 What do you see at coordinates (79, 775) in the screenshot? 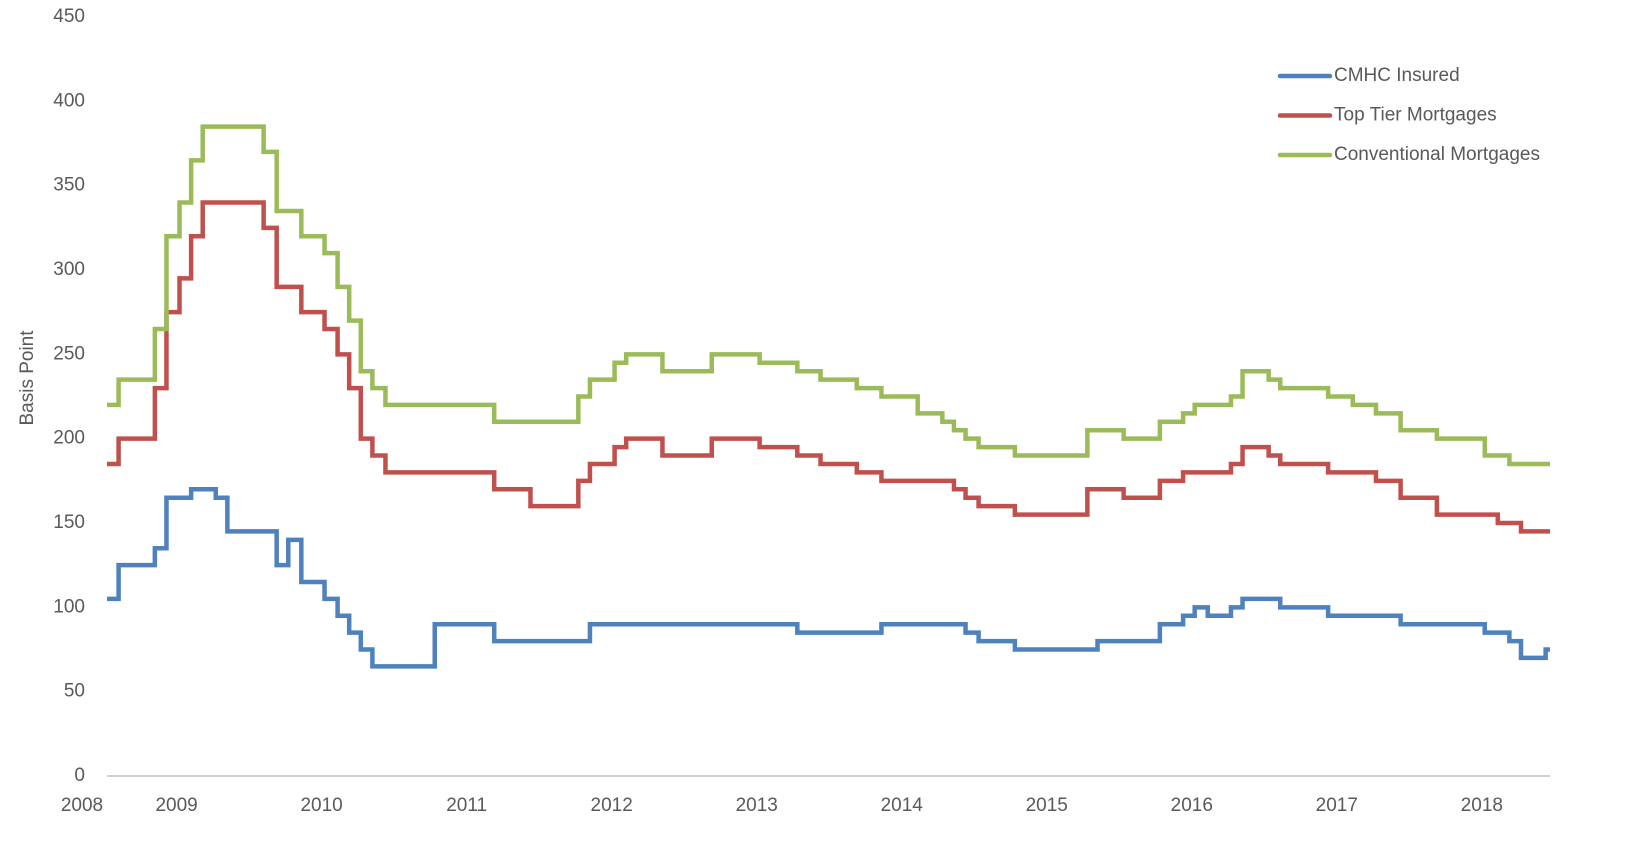
I see `y-tick-label: 0` at bounding box center [79, 775].